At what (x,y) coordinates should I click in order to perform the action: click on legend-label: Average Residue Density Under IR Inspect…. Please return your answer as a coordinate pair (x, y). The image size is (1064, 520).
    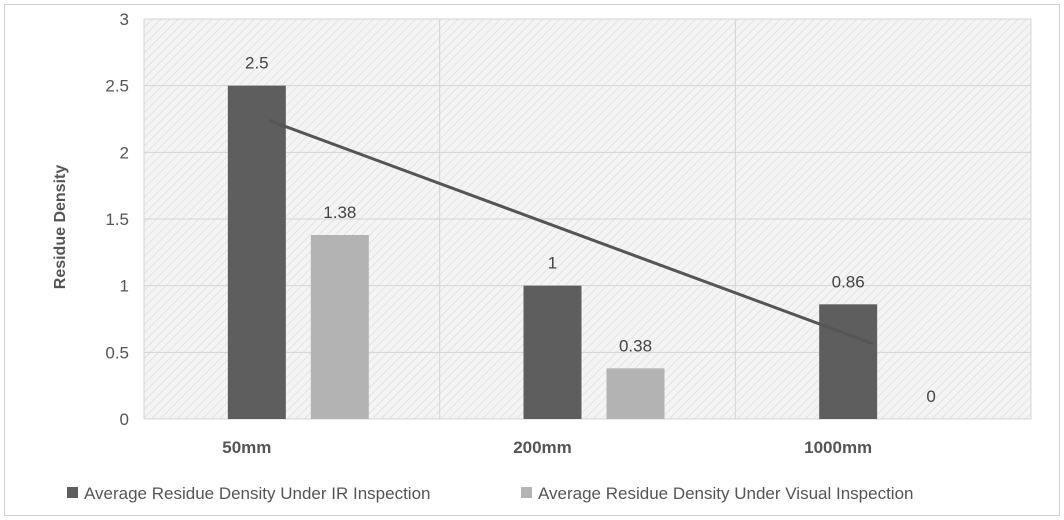
    Looking at the image, I should click on (257, 493).